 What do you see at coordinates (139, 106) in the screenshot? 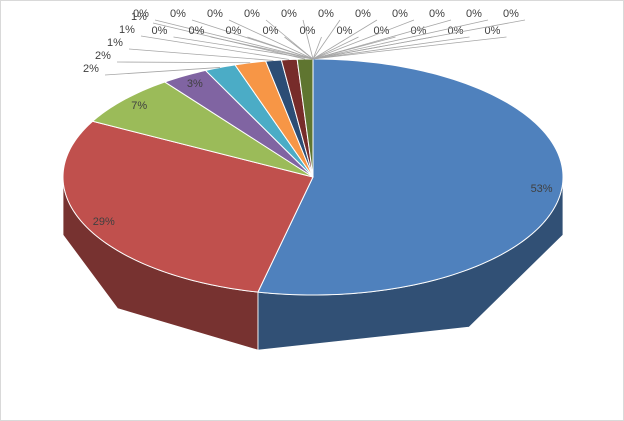
I see `data-label: 7%` at bounding box center [139, 106].